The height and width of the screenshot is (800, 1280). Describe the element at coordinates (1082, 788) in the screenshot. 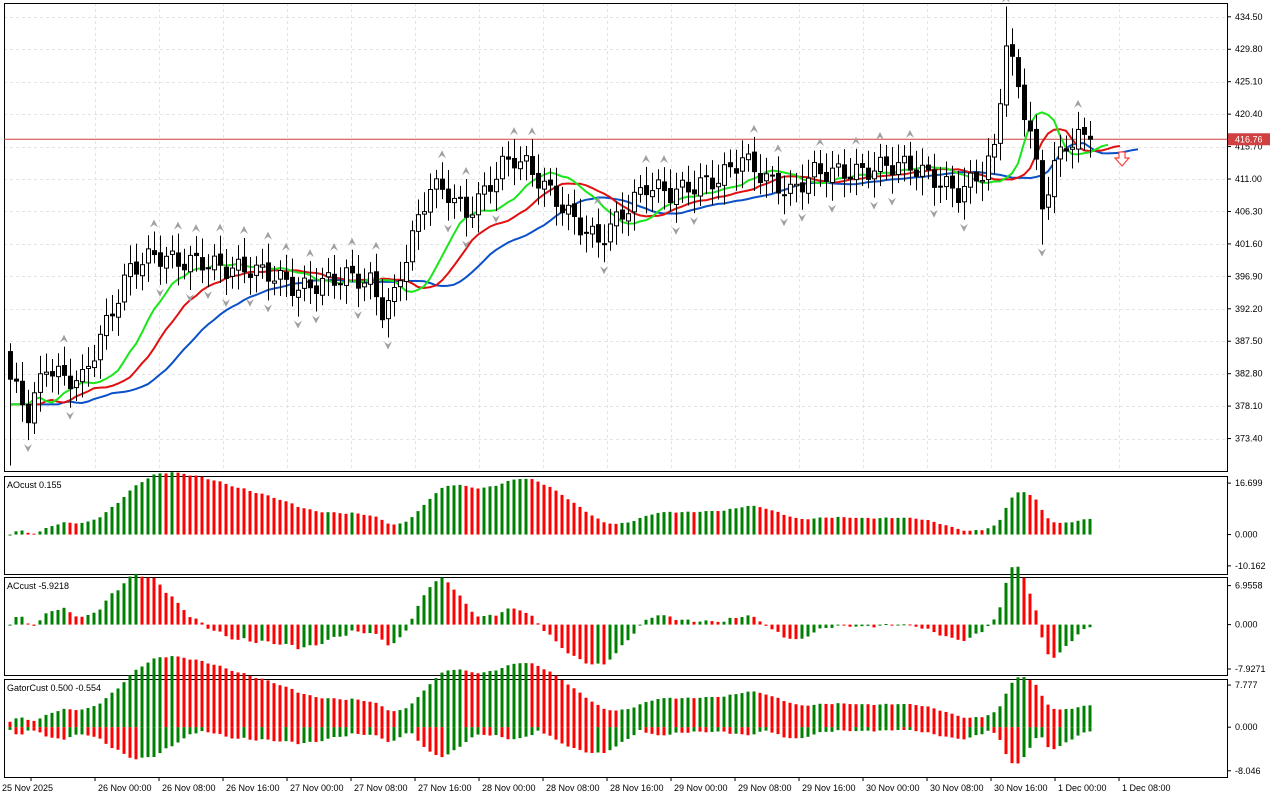

I see `time-tick-label: 1 Dec 00:00` at that location.